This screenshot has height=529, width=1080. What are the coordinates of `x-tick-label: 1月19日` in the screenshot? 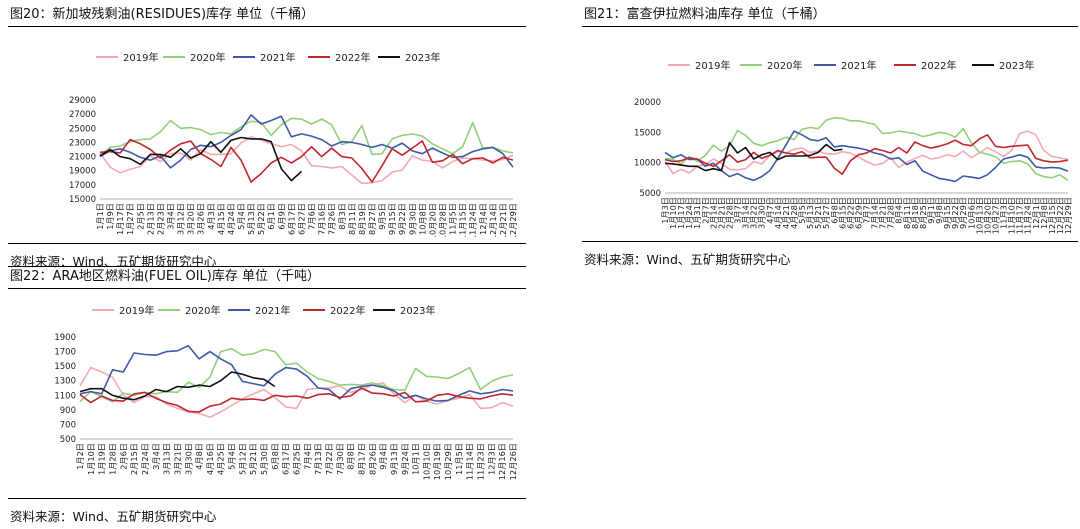 It's located at (102, 459).